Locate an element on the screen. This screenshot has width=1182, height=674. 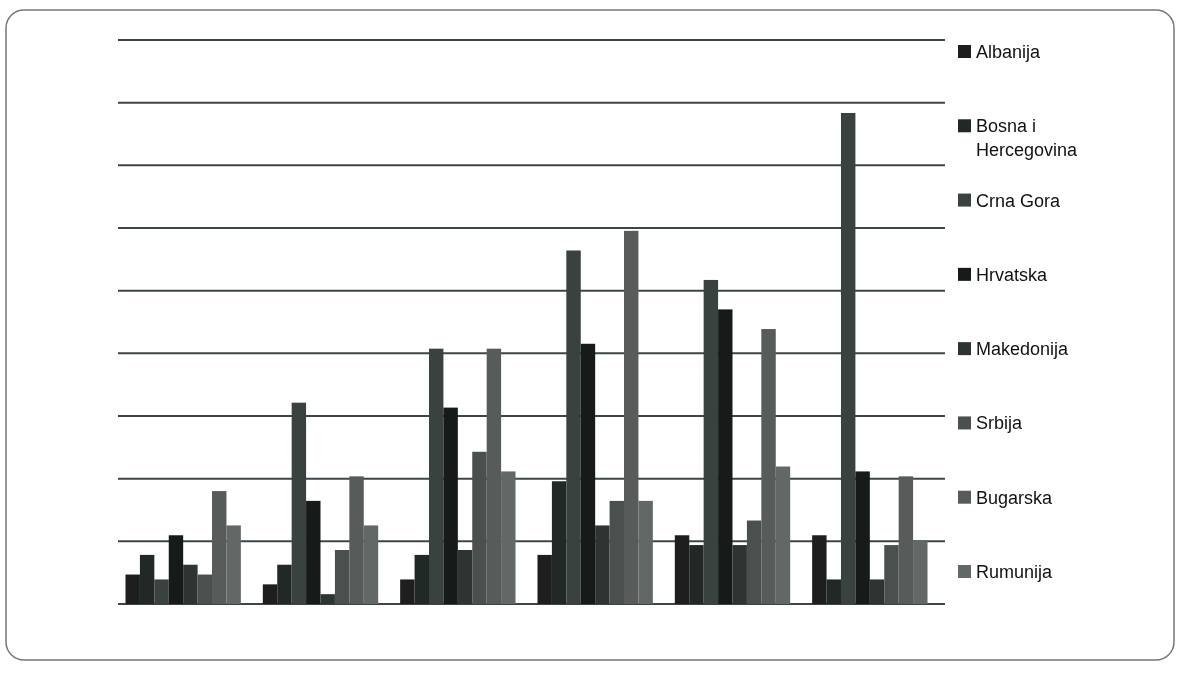
legend-label: Hrvatska is located at coordinates (1012, 274).